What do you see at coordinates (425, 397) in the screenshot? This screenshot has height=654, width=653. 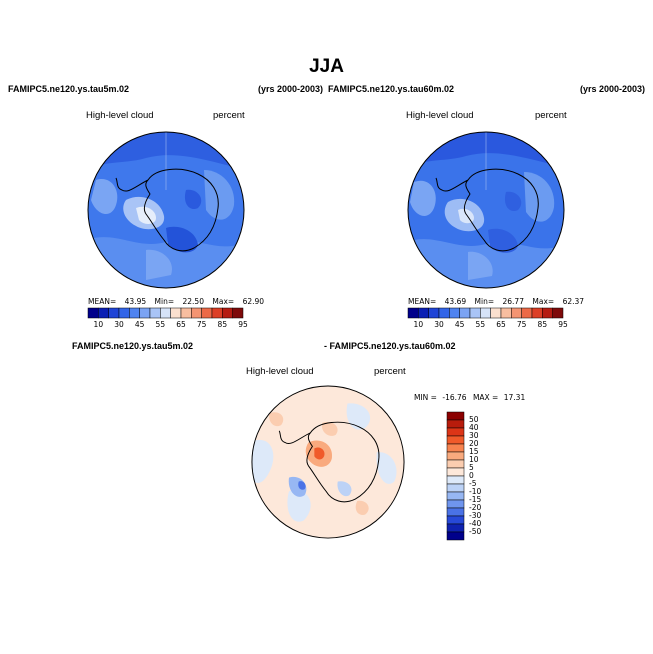 I see `diff-min-label: MIN =` at bounding box center [425, 397].